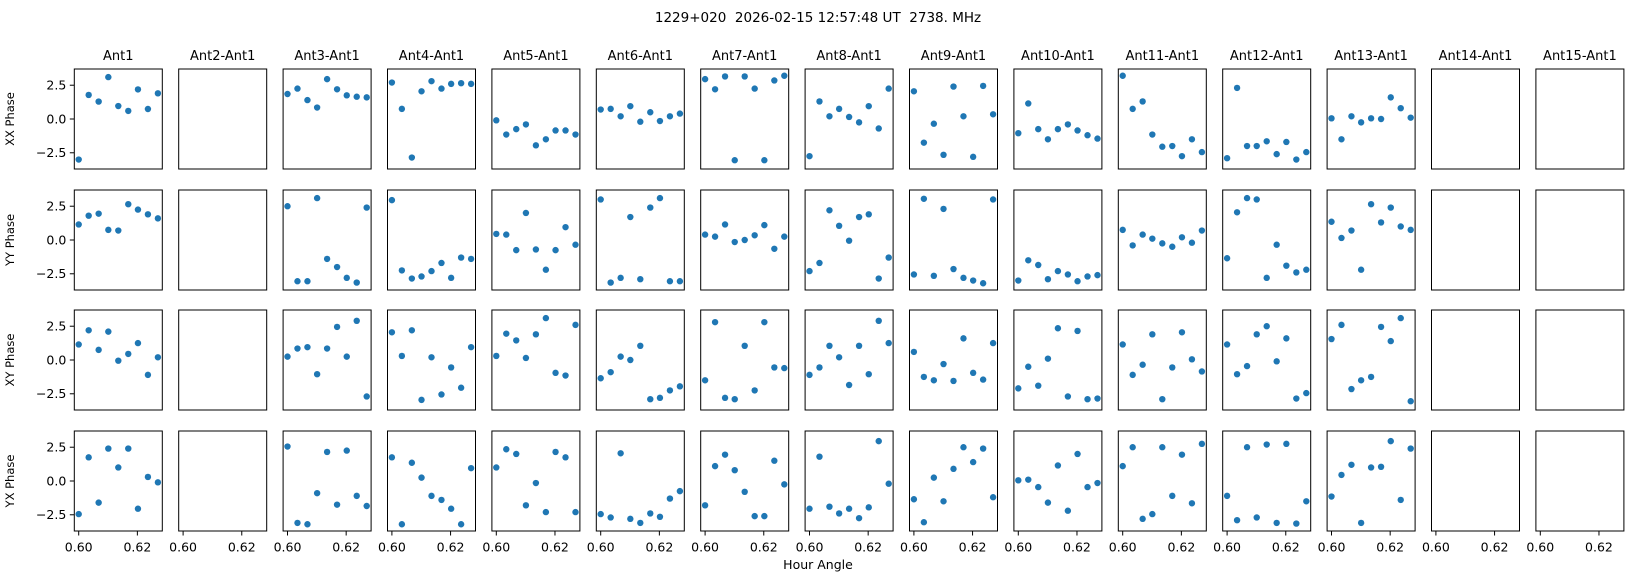  What do you see at coordinates (431, 56) in the screenshot?
I see `column-title: Ant4-Ant1` at bounding box center [431, 56].